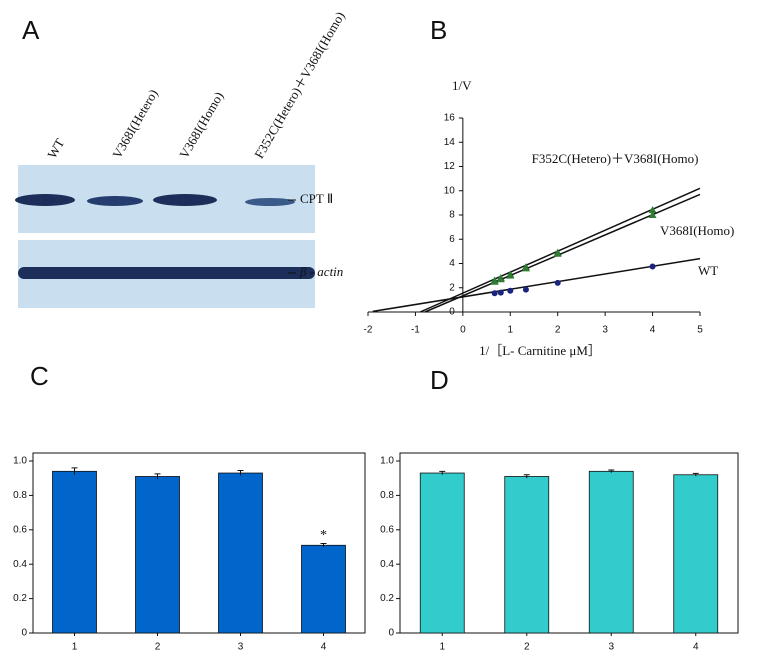 The image size is (777, 665). What do you see at coordinates (462, 85) in the screenshot?
I see `y-axis-label: 1/V` at bounding box center [462, 85].